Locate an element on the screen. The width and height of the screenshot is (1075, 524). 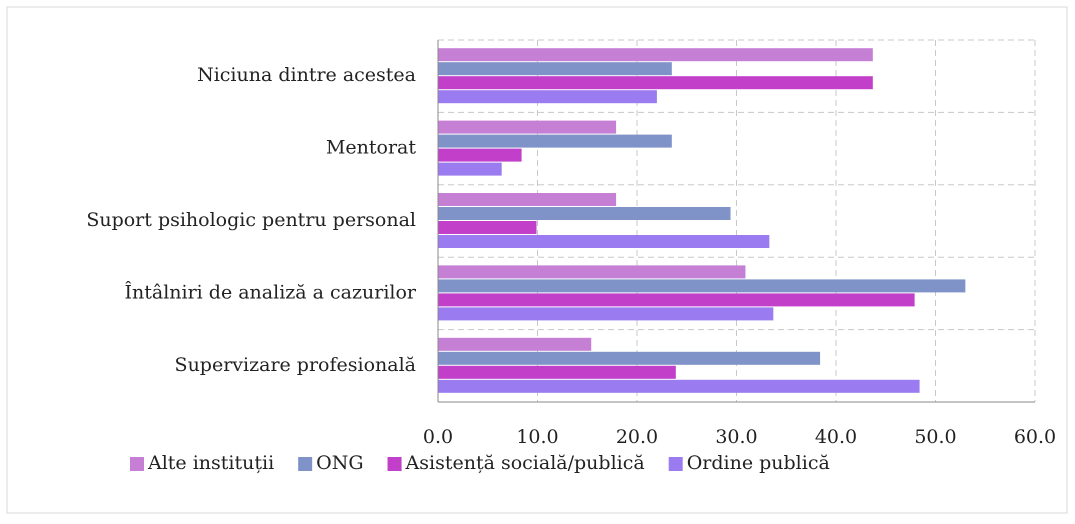
legend-label: Alte instituții is located at coordinates (210, 463).